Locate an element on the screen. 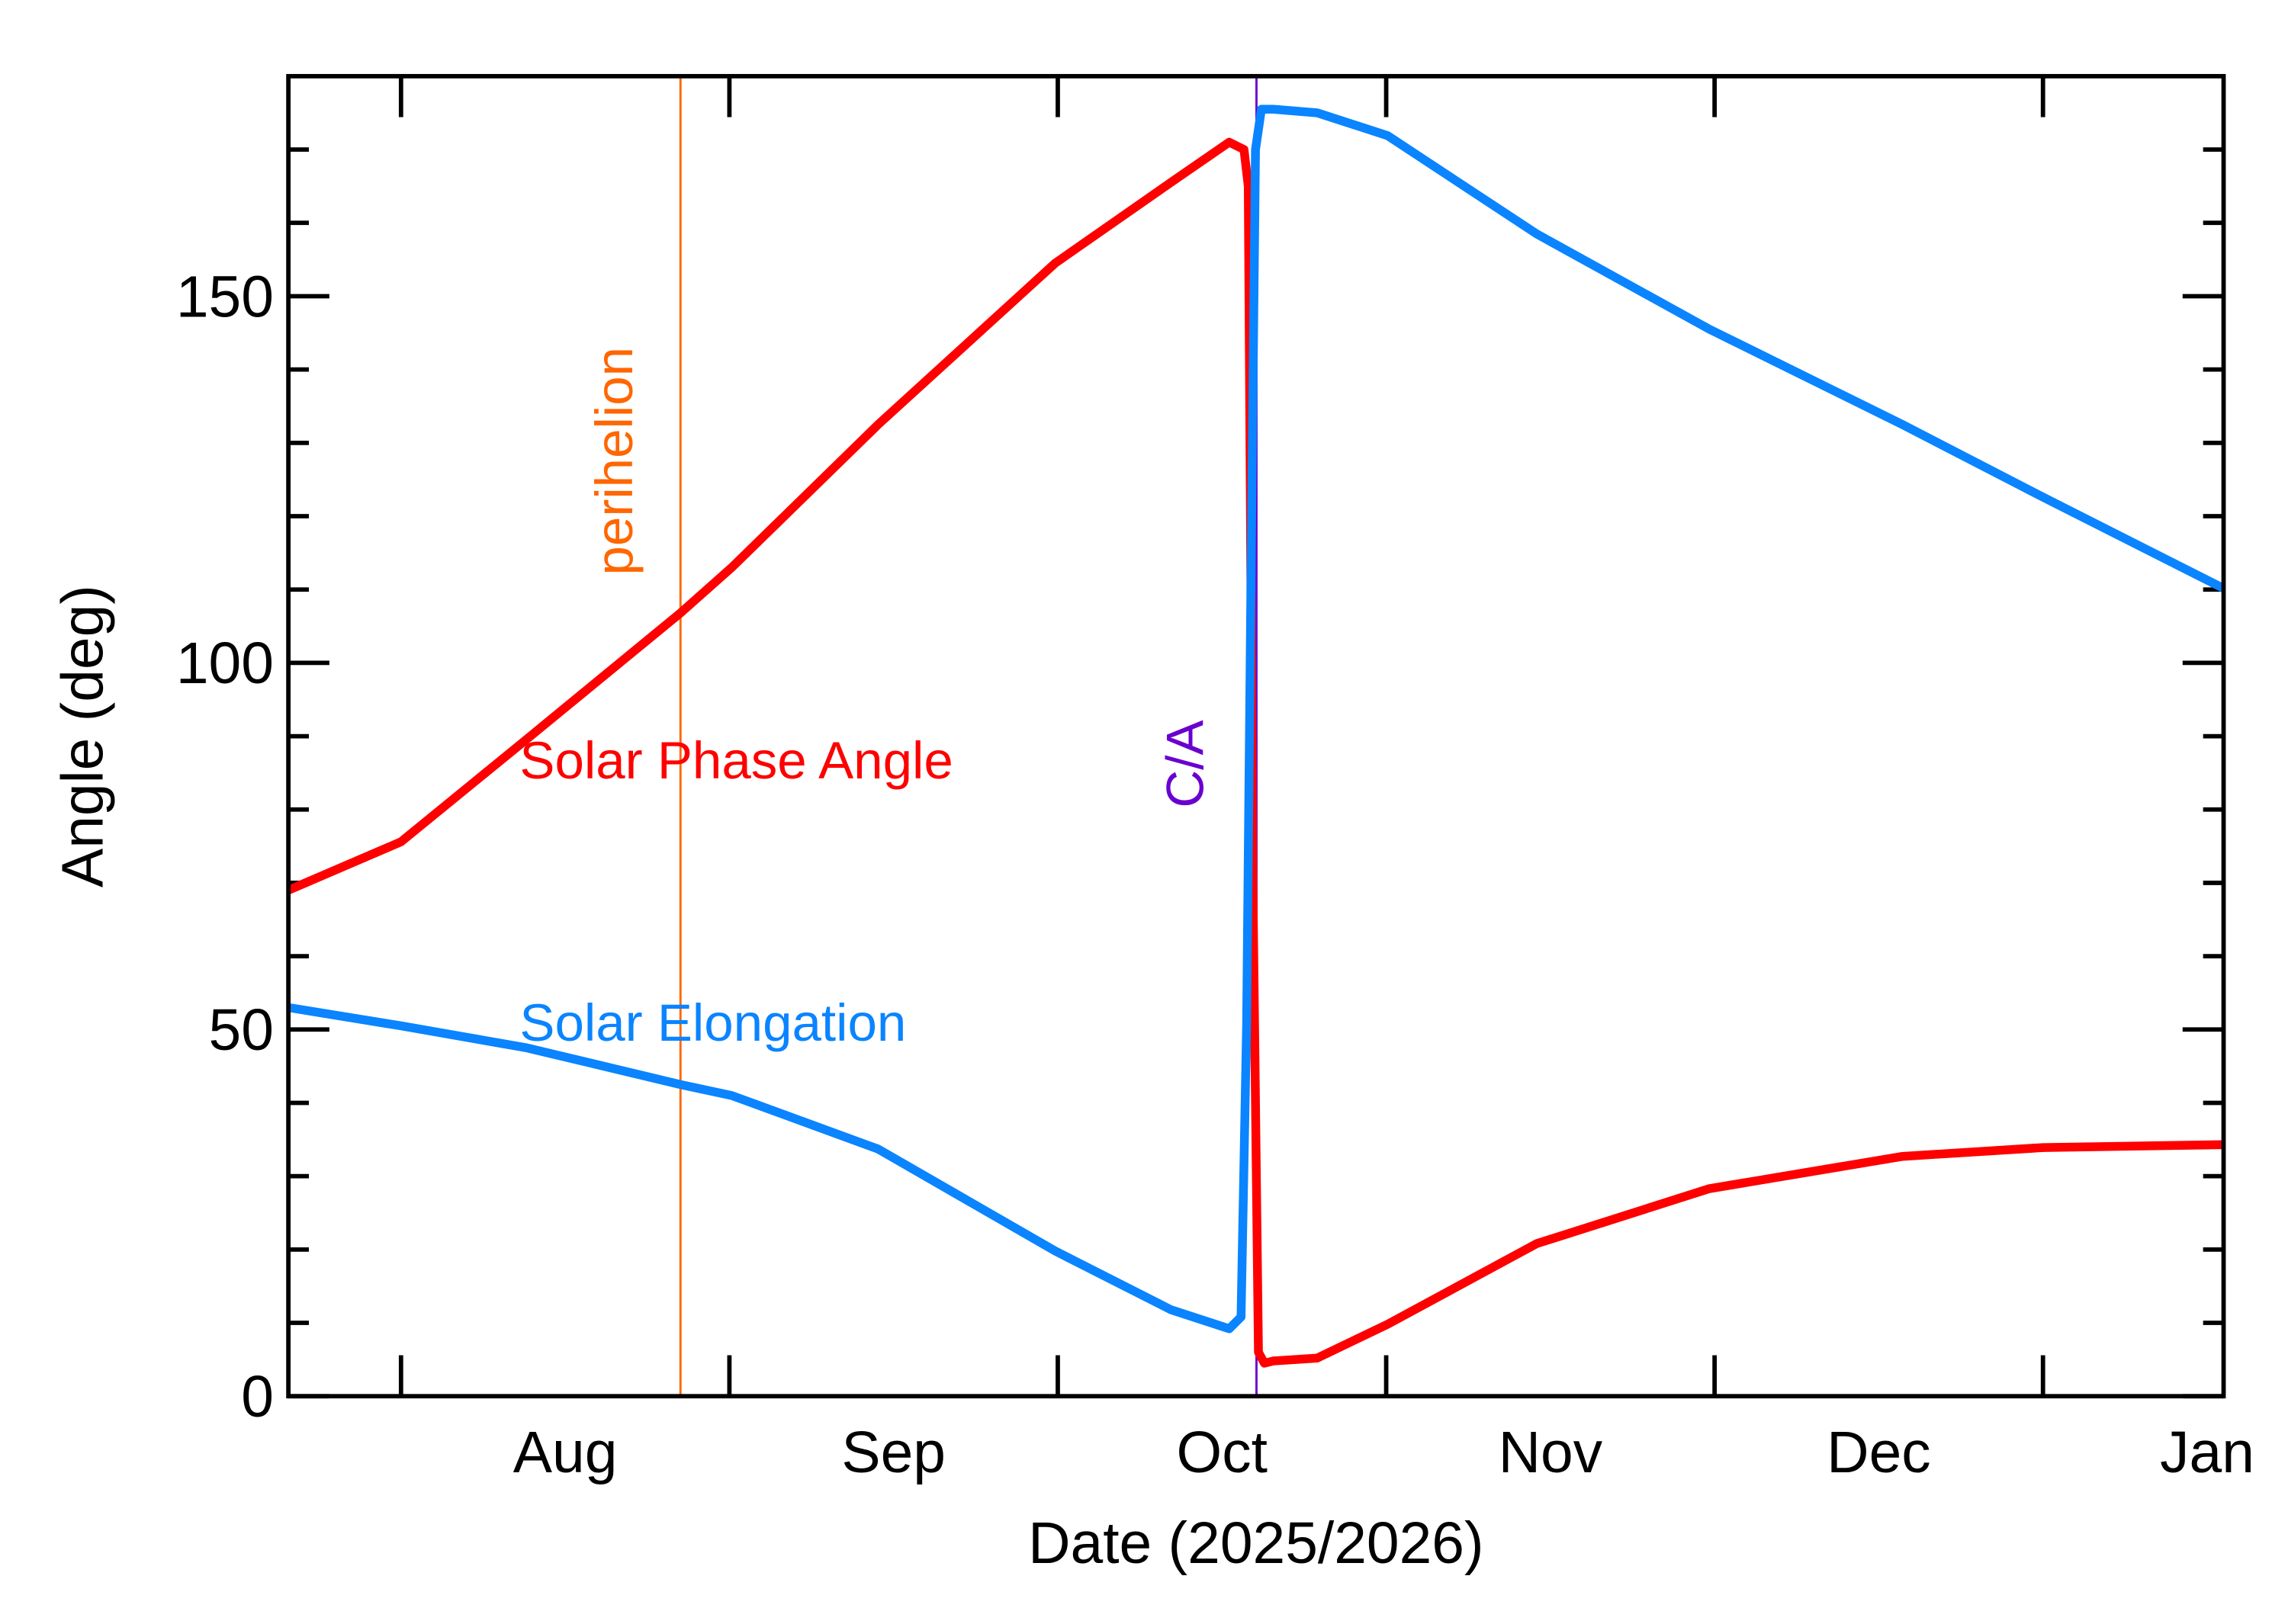 Image resolution: width=2288 pixels, height=1624 pixels. x-tick-label: Nov is located at coordinates (1551, 1452).